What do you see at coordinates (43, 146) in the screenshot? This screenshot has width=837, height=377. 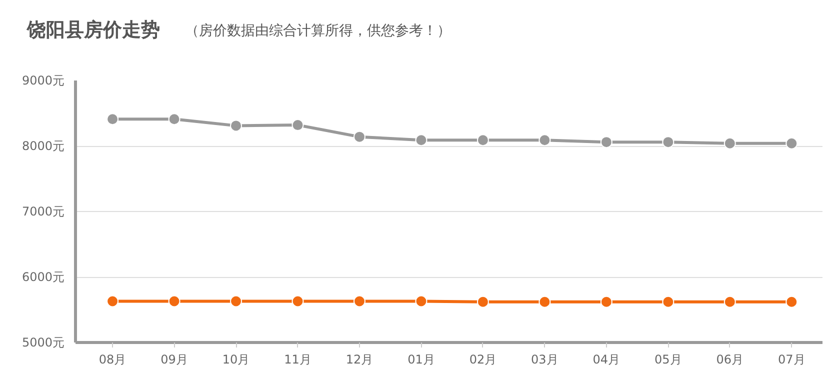 I see `y-tick-label: 8000元` at bounding box center [43, 146].